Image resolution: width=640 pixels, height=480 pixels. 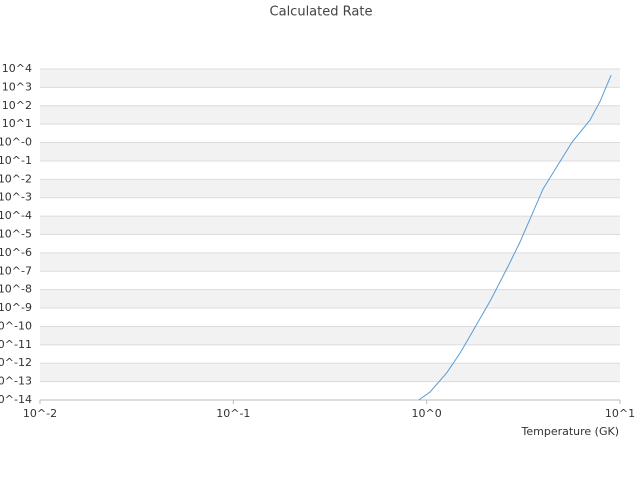 What do you see at coordinates (16, 160) in the screenshot?
I see `y-tick-label: 10^-1` at bounding box center [16, 160].